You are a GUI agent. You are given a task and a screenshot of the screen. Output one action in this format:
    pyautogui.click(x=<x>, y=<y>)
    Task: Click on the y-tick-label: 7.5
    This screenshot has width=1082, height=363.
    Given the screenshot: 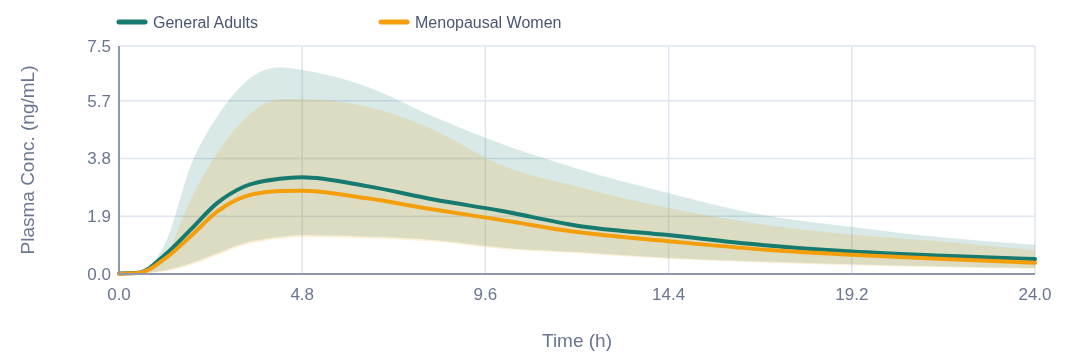 What is the action you would take?
    pyautogui.click(x=99, y=46)
    